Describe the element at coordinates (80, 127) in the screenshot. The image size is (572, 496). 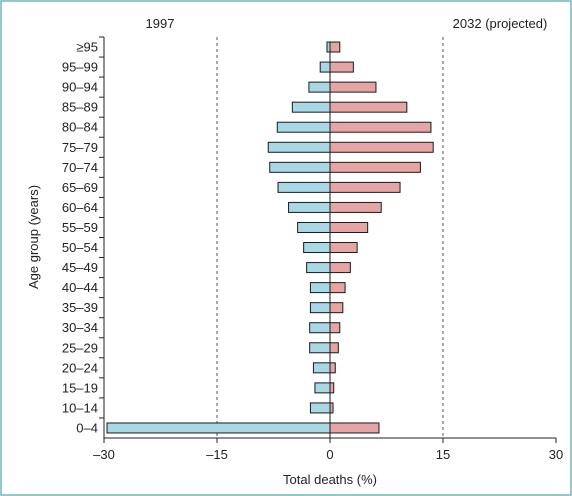
I see `category-label: 80–84` at that location.